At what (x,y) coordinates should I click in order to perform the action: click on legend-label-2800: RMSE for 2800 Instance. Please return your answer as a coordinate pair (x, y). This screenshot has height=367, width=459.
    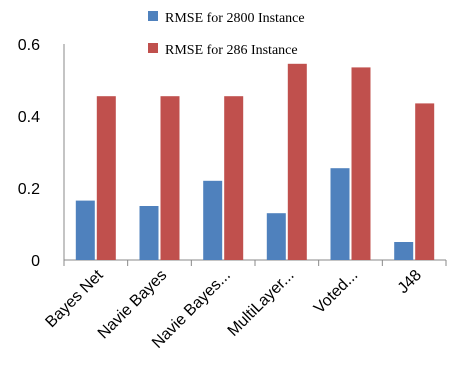
    Looking at the image, I should click on (235, 18).